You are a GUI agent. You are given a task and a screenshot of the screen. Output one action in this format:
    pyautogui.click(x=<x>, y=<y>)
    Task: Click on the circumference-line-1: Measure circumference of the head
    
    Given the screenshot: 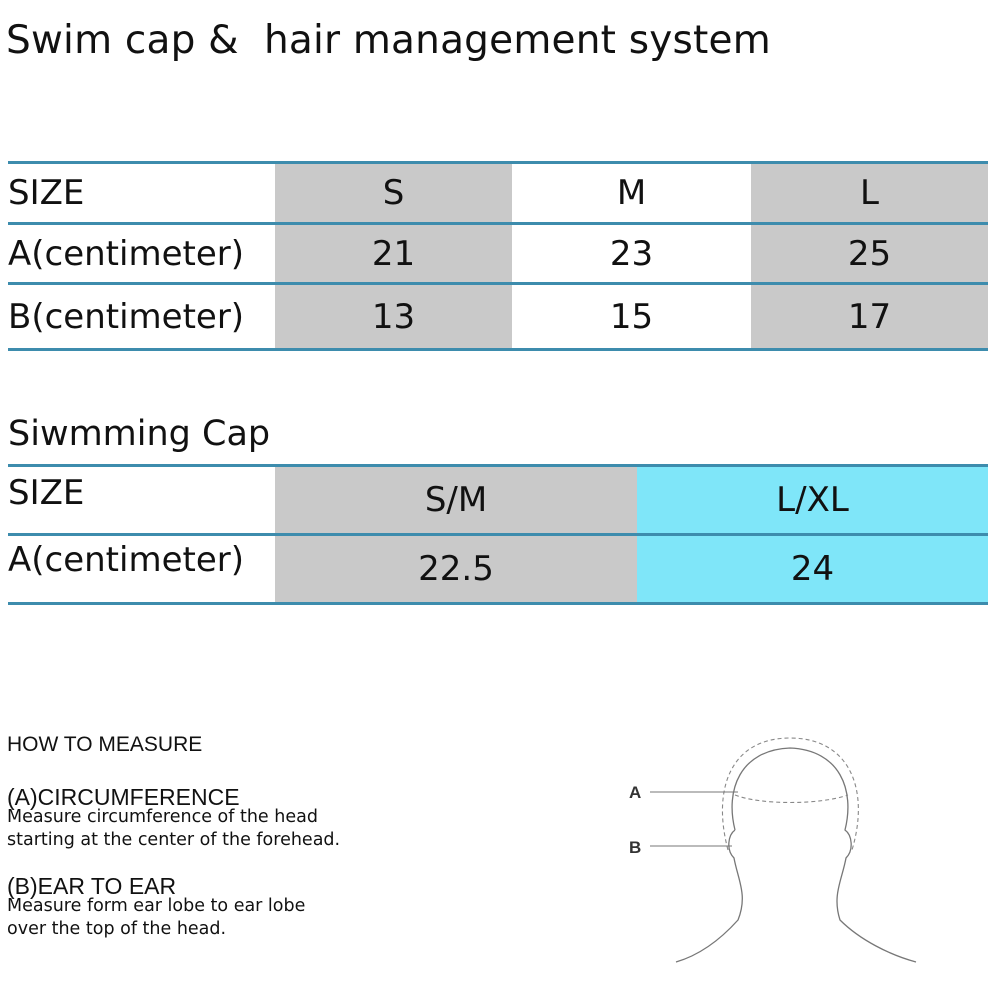 What is the action you would take?
    pyautogui.click(x=162, y=817)
    